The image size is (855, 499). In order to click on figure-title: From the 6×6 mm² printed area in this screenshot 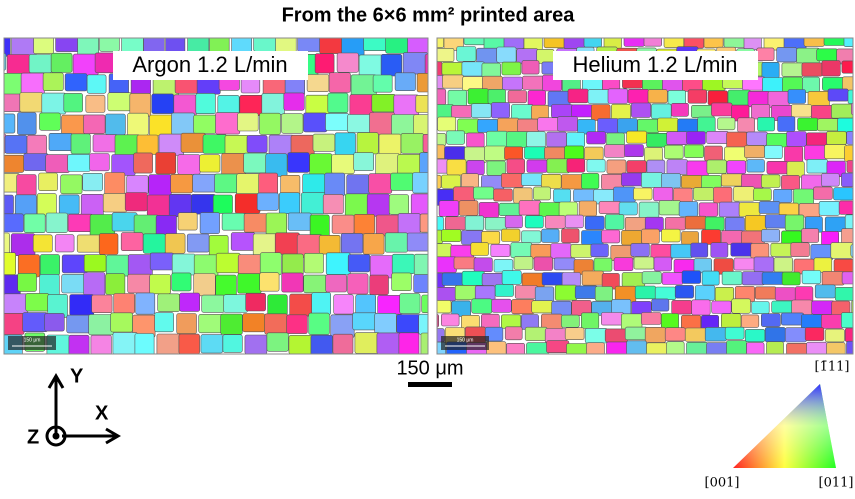, I will do `click(429, 15)`.